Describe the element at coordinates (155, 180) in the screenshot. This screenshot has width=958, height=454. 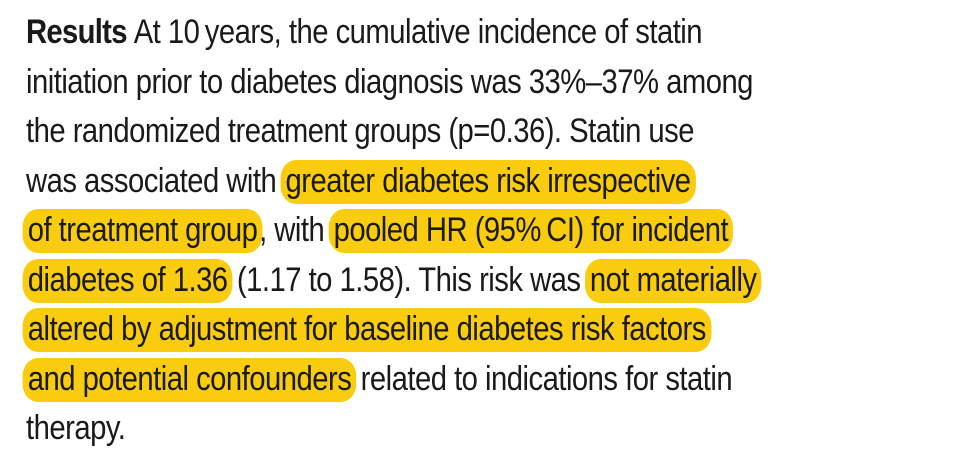
I see `text-segment: was associated with` at that location.